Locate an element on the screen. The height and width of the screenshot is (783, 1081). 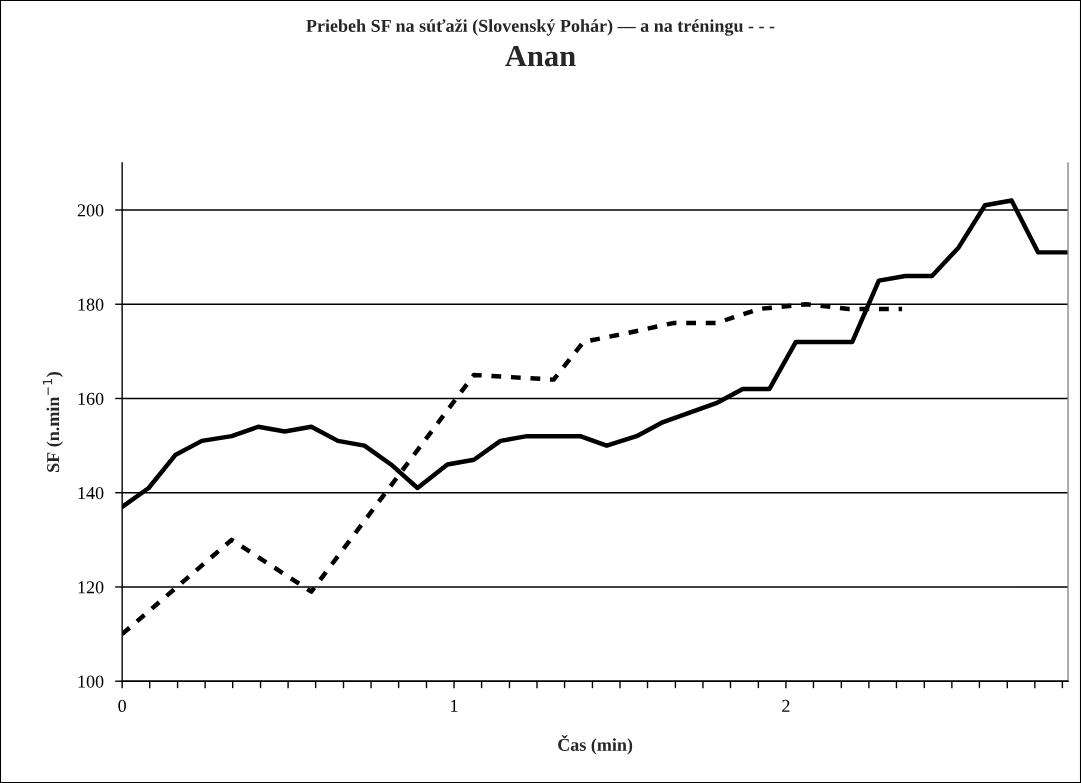
chart-title: Priebeh SF na súťaži (Slovenský Pohár) — a na tréningu - - - is located at coordinates (540, 27).